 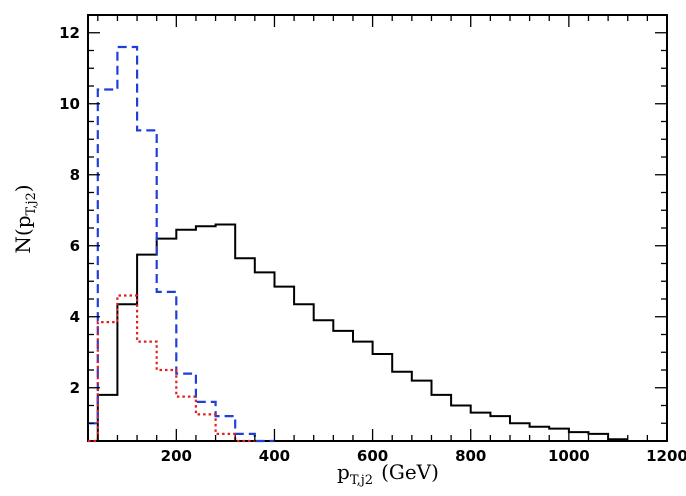 What do you see at coordinates (75, 317) in the screenshot?
I see `y-tick-label: 4` at bounding box center [75, 317].